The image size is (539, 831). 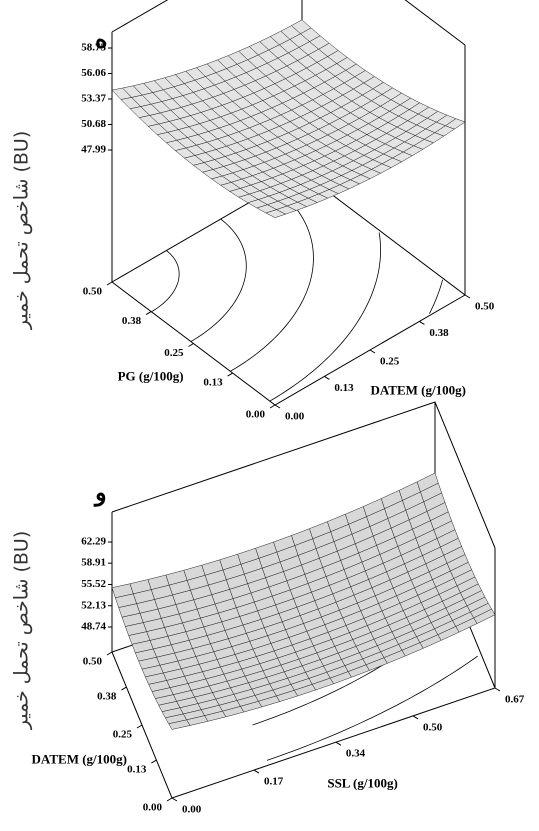 What do you see at coordinates (439, 333) in the screenshot?
I see `y-tick-label: 0.38` at bounding box center [439, 333].